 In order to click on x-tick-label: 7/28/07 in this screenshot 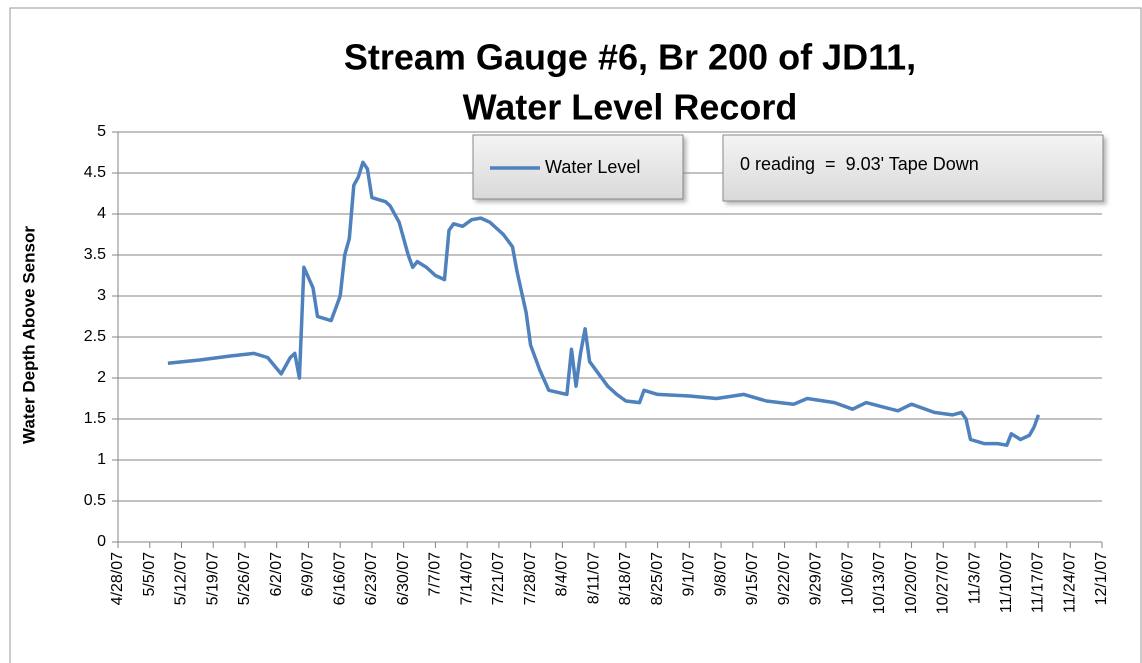, I will do `click(530, 578)`.